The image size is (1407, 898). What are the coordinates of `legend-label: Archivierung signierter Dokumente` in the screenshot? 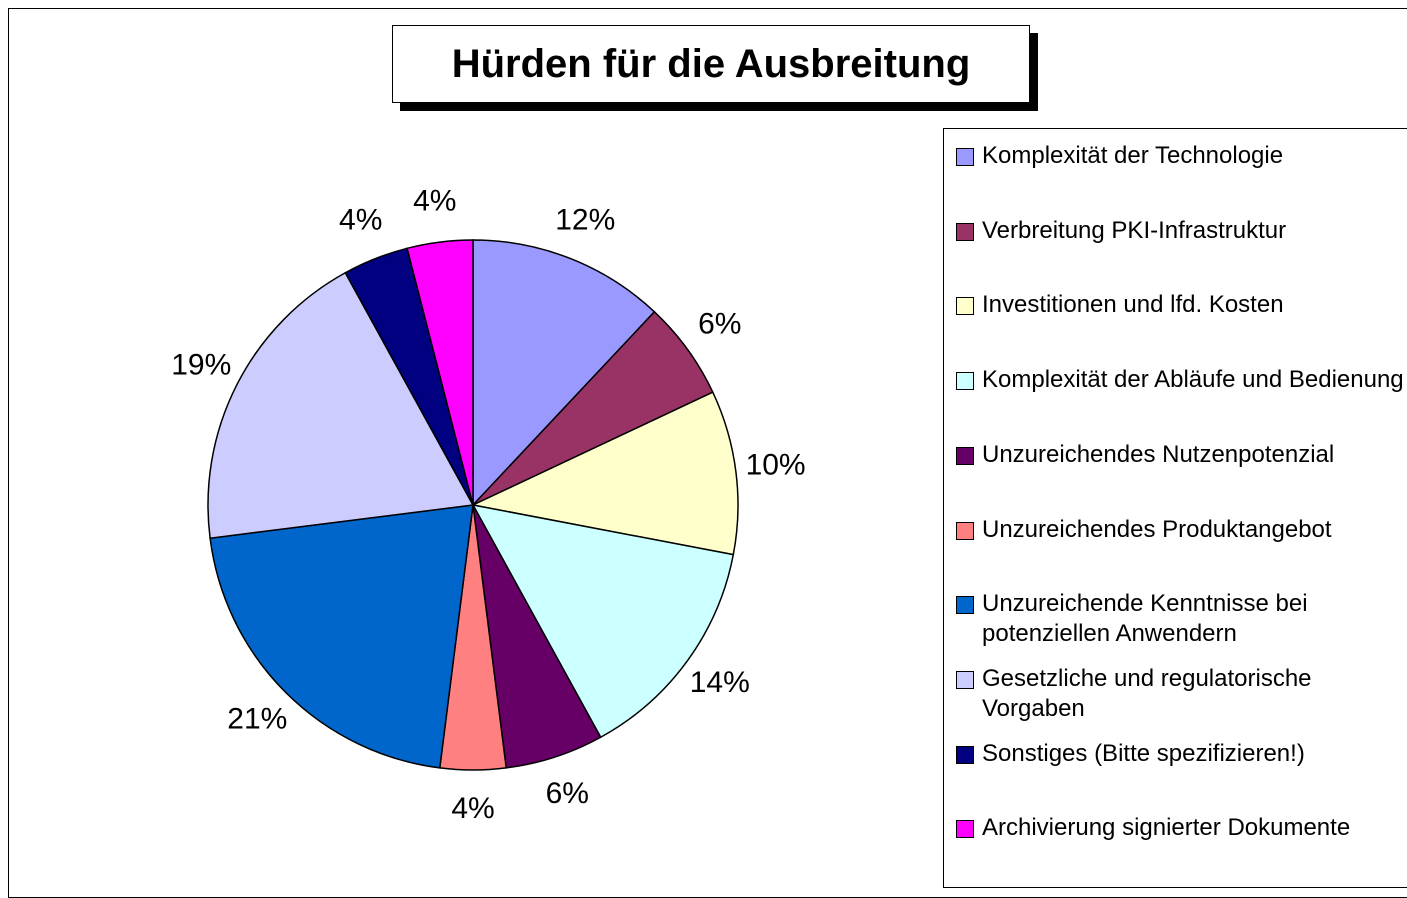 It's located at (1166, 828).